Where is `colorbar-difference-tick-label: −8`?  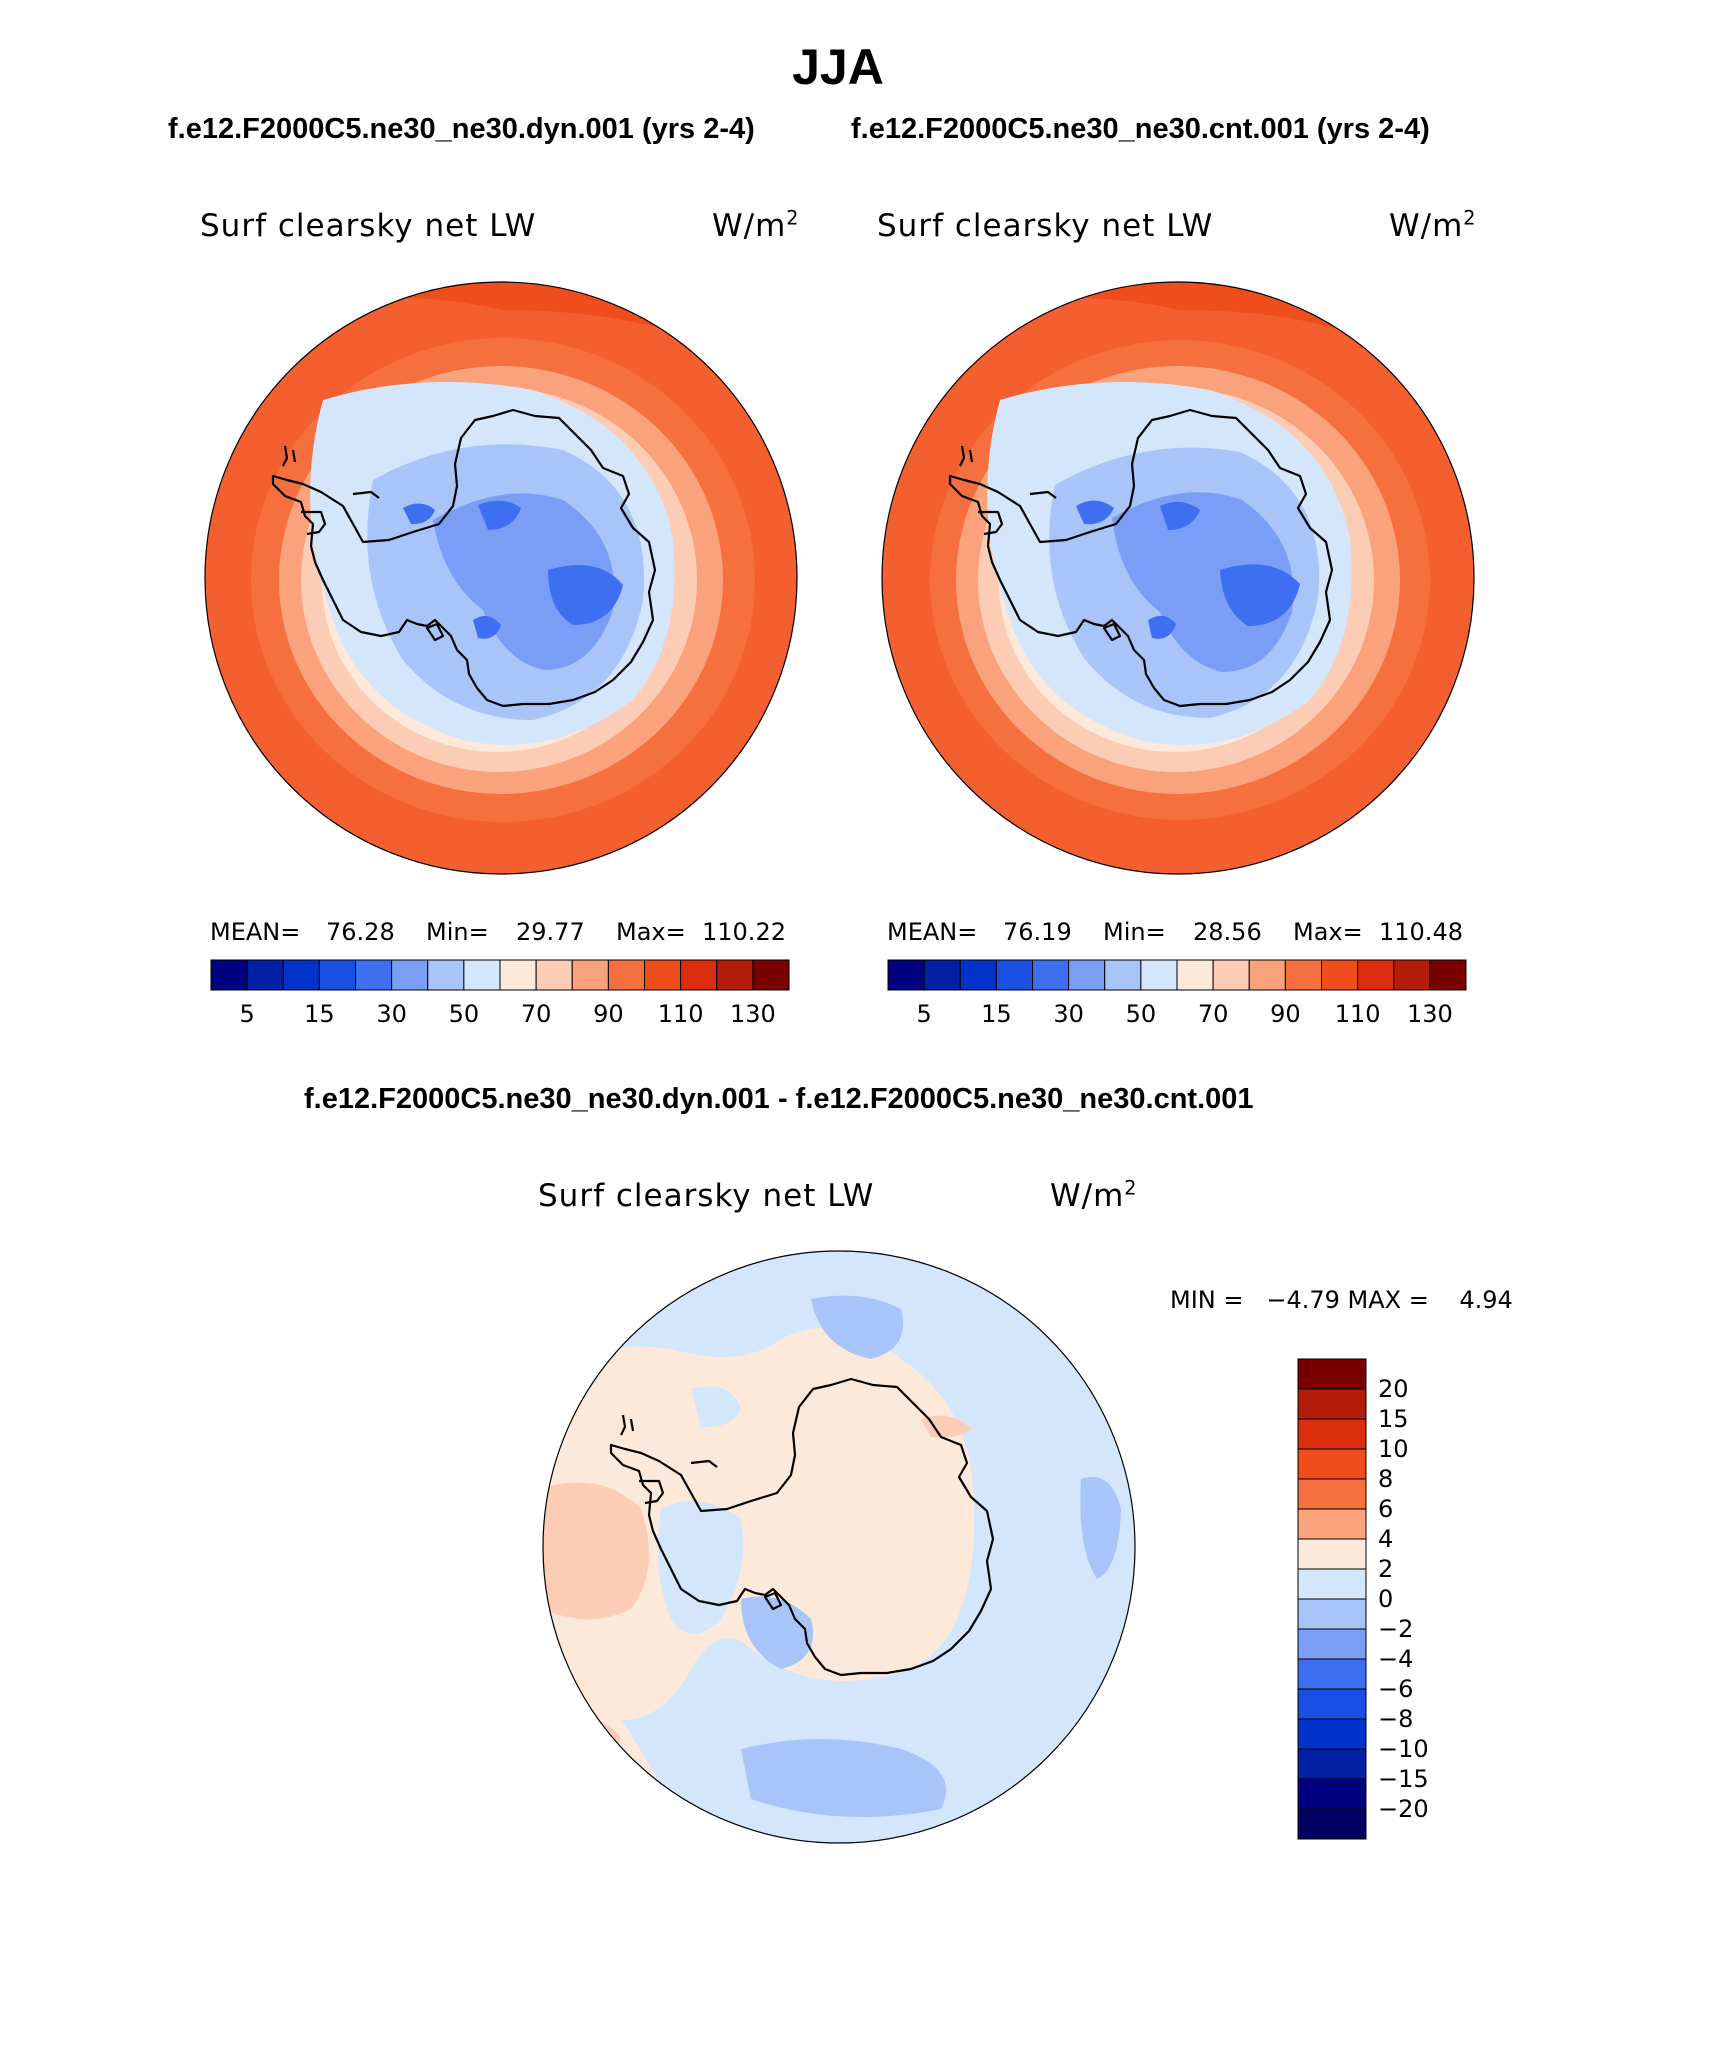
colorbar-difference-tick-label: −8 is located at coordinates (1396, 1719).